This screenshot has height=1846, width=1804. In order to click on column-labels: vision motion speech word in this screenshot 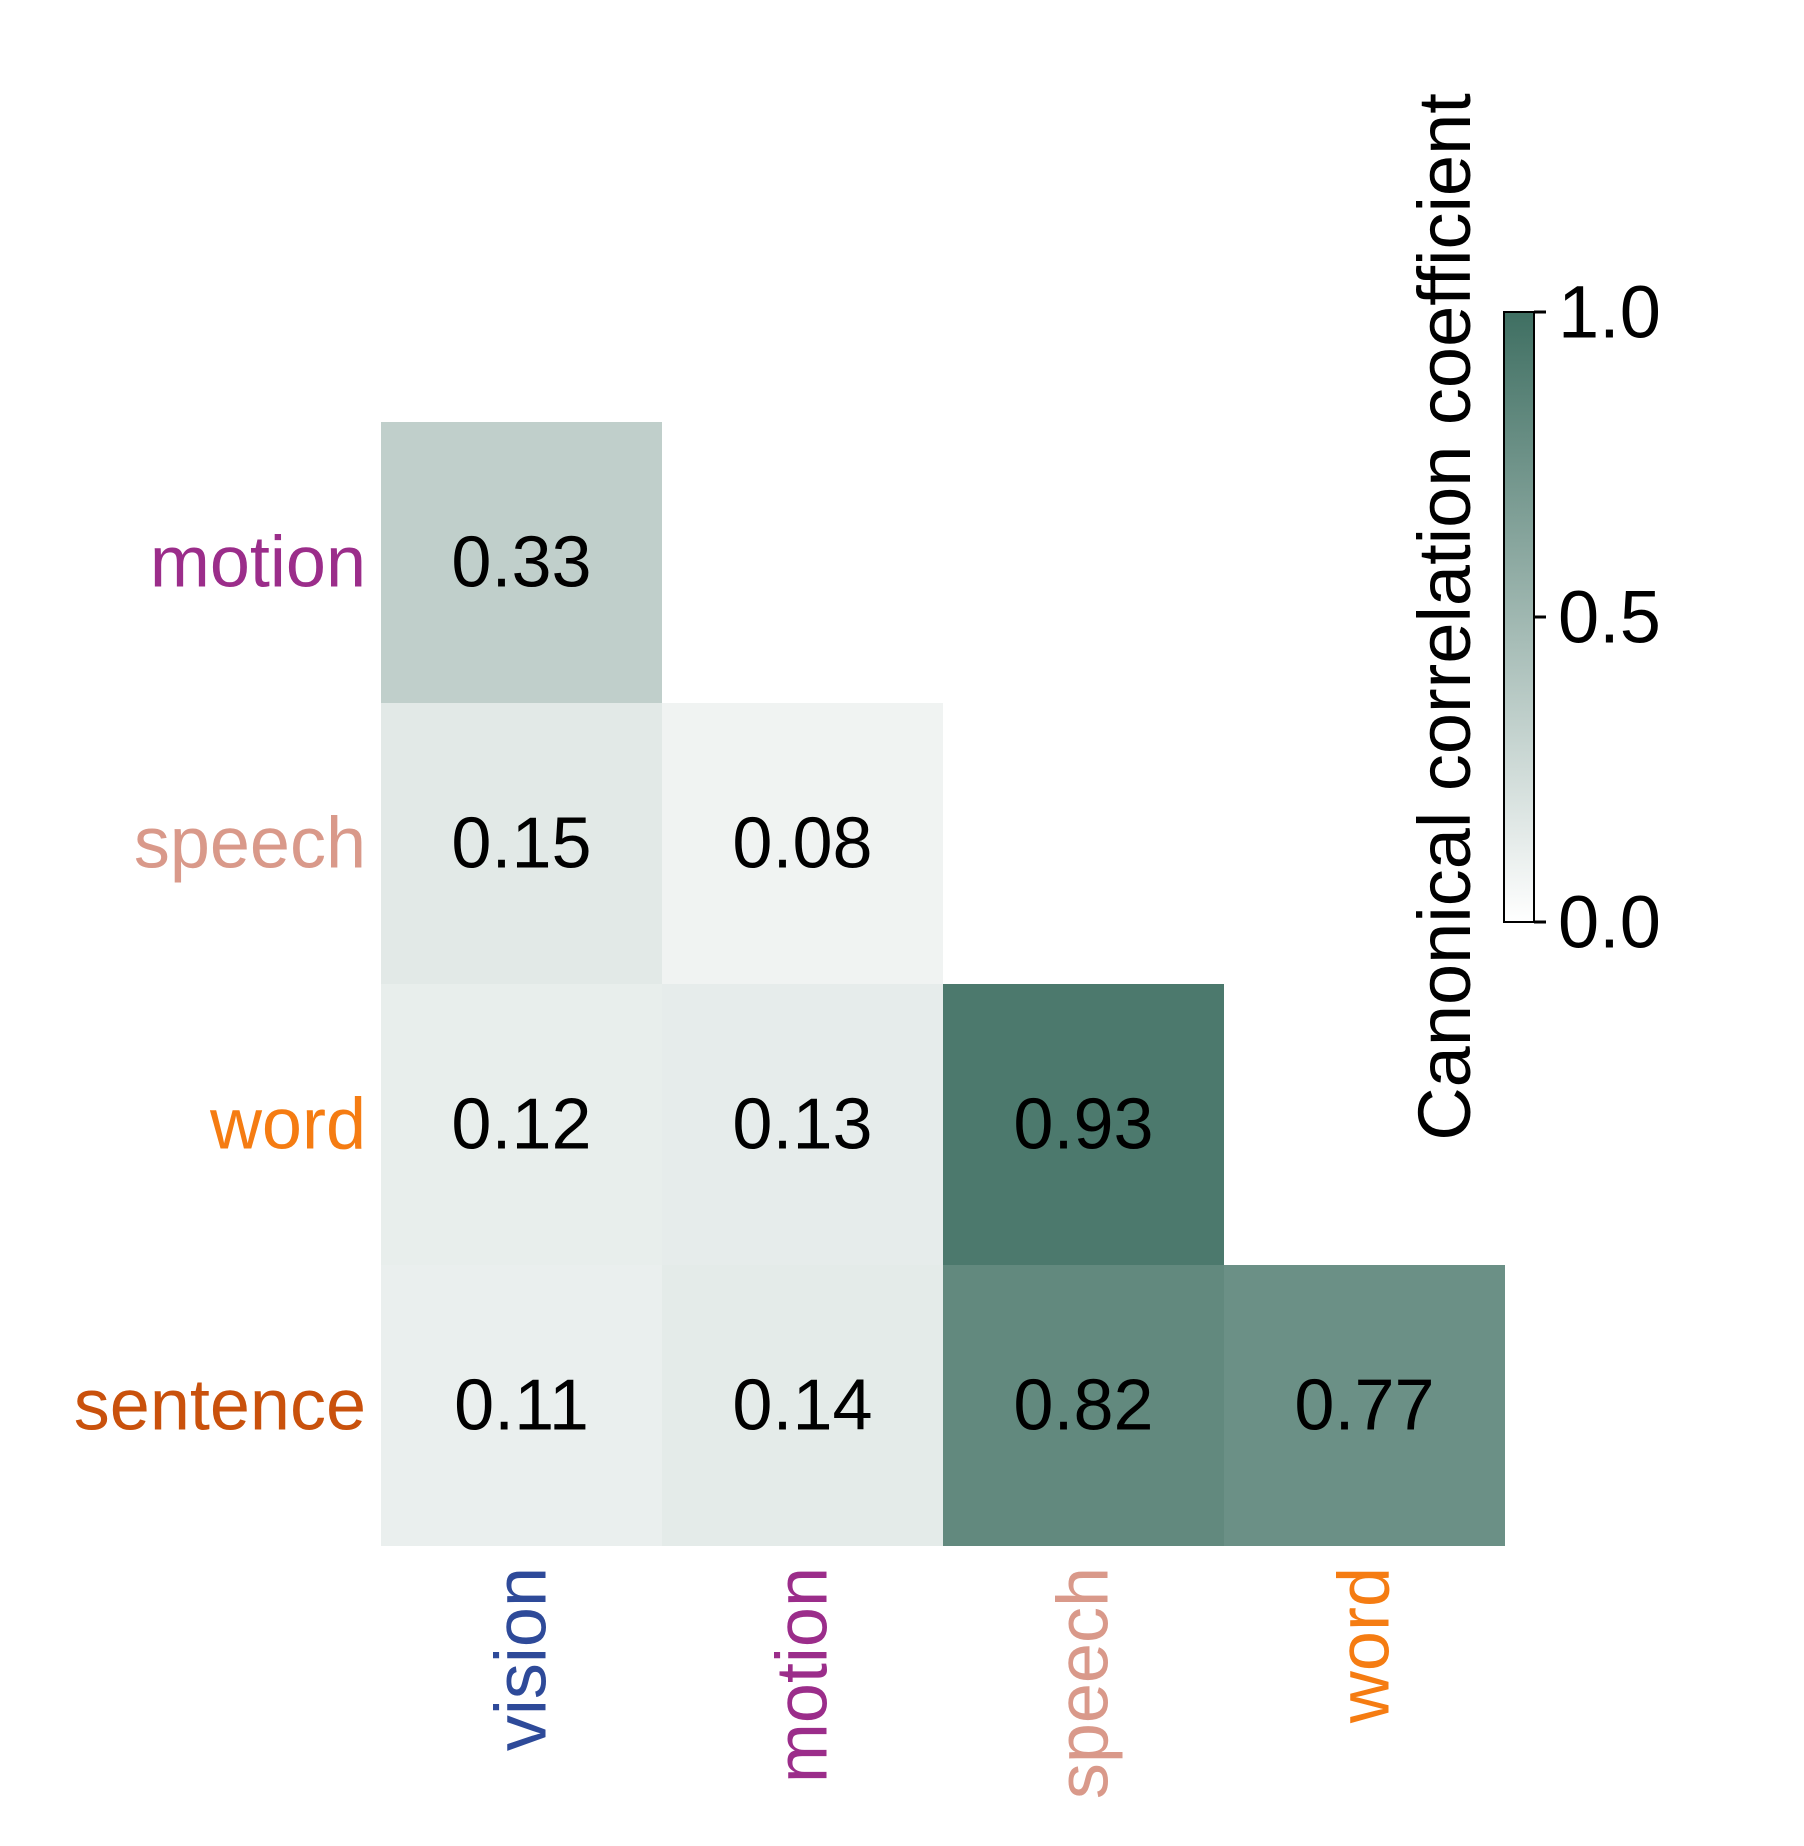, I will do `click(943, 1683)`.